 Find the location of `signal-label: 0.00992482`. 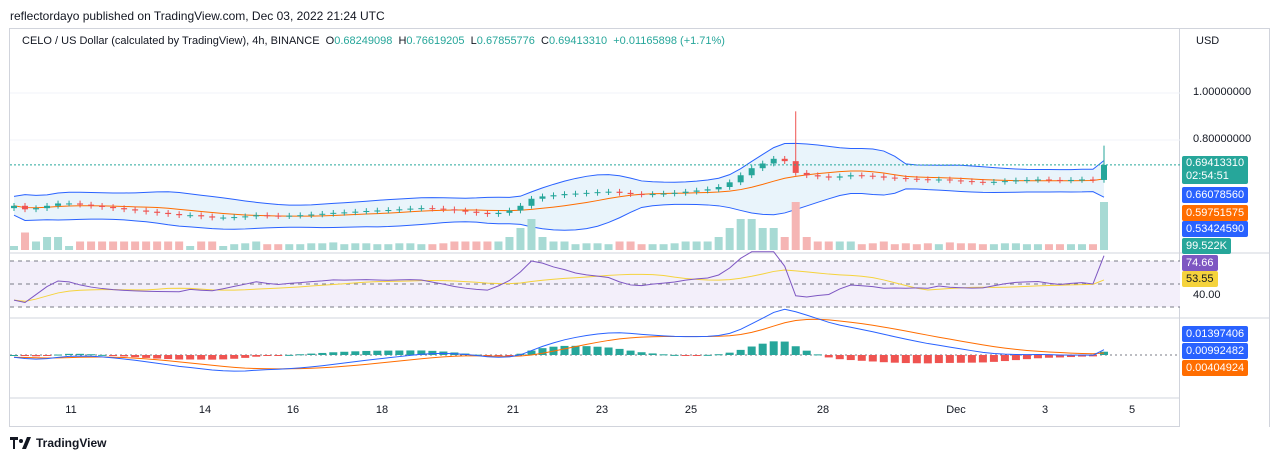

signal-label: 0.00992482 is located at coordinates (1215, 351).